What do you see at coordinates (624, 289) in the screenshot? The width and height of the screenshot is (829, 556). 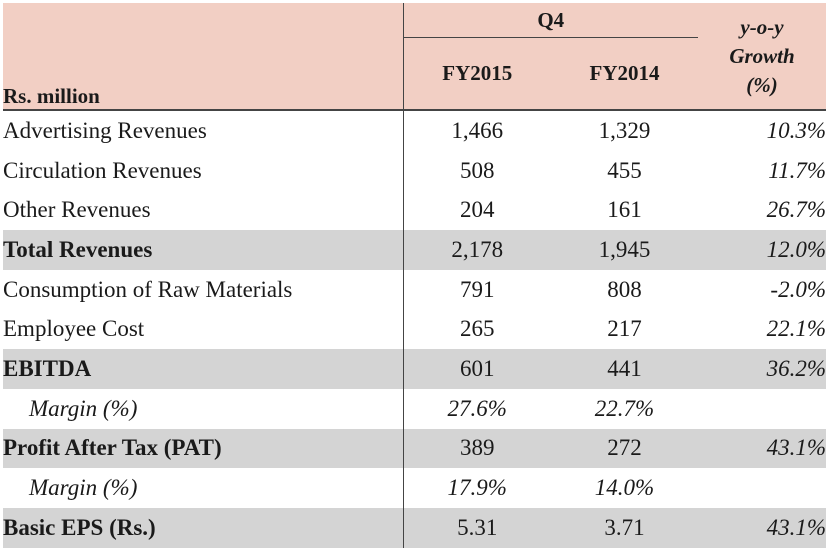 I see `fy2014-value: 808` at bounding box center [624, 289].